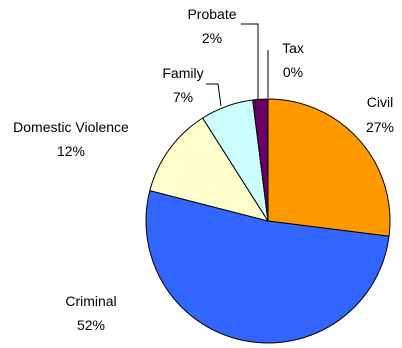 The height and width of the screenshot is (348, 402). I want to click on leader-lines, so click(237, 65).